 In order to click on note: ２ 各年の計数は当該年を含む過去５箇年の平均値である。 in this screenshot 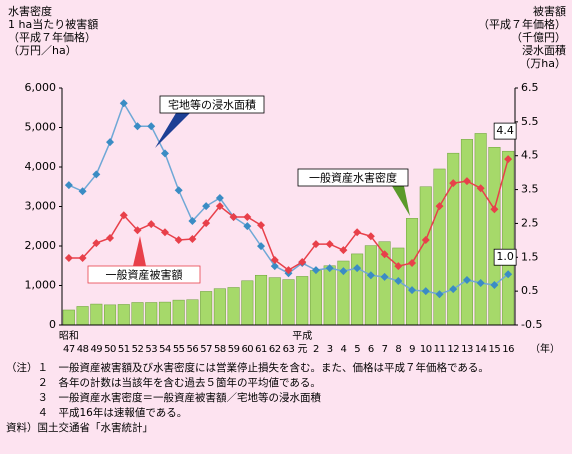, I will do `click(163, 382)`.